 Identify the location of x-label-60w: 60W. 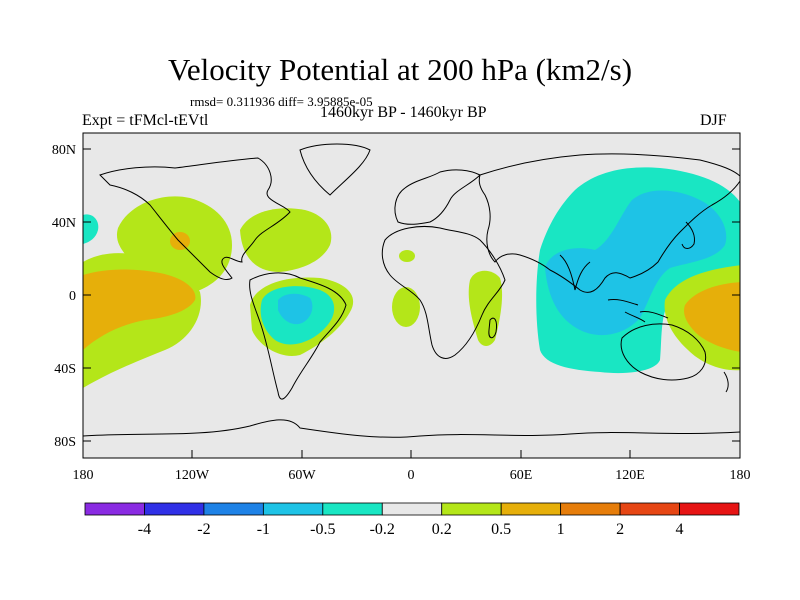
(302, 475).